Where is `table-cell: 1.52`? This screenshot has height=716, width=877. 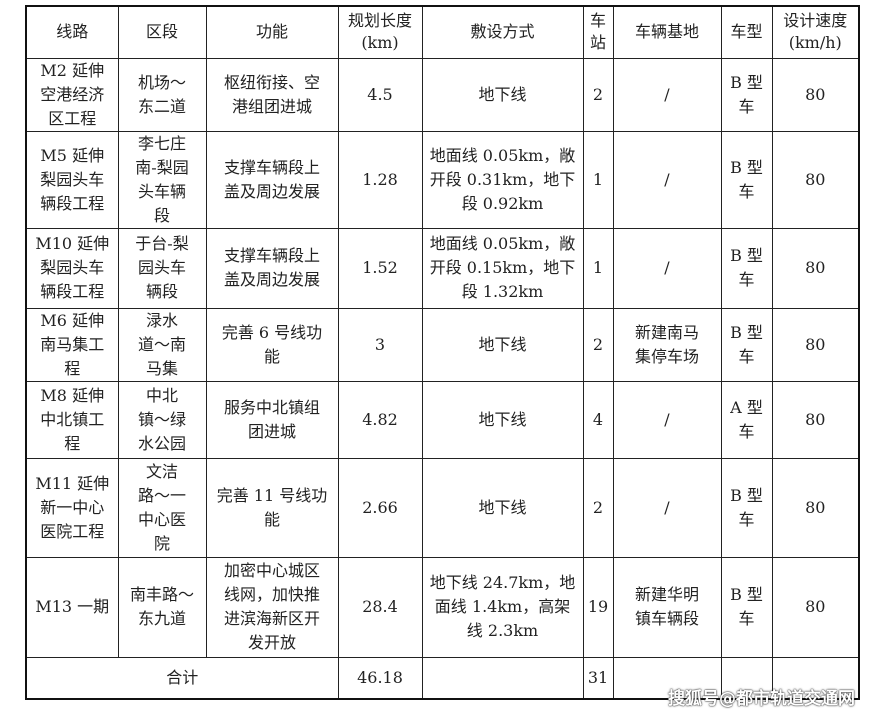
table-cell: 1.52 is located at coordinates (380, 268).